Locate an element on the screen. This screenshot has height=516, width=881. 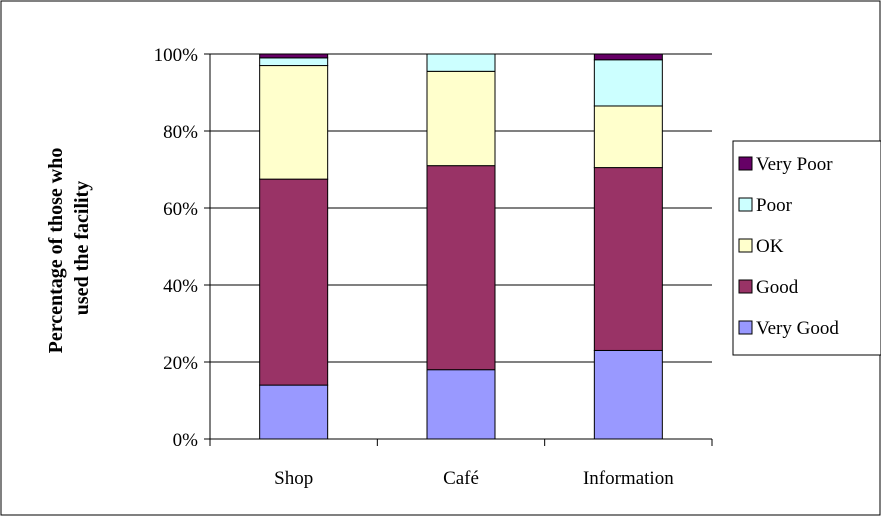
legend-label: Poor is located at coordinates (774, 205).